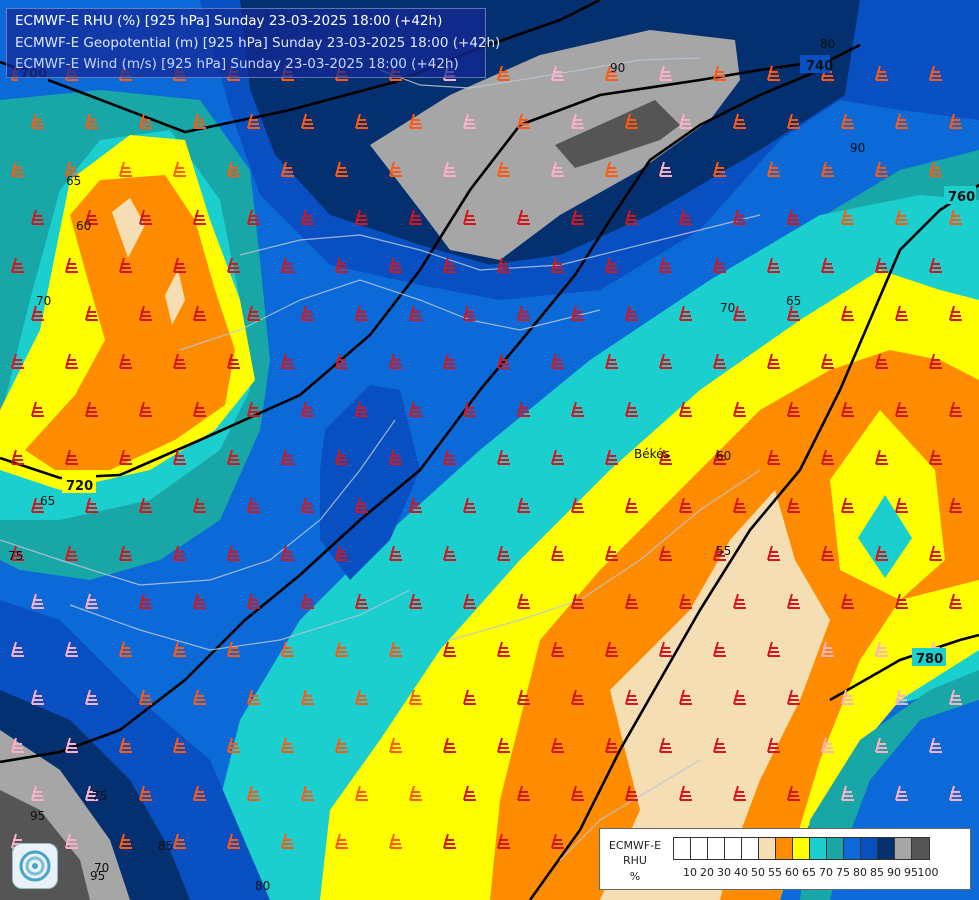 The image size is (979, 900). I want to click on place-label-bekes: Békés, so click(652, 454).